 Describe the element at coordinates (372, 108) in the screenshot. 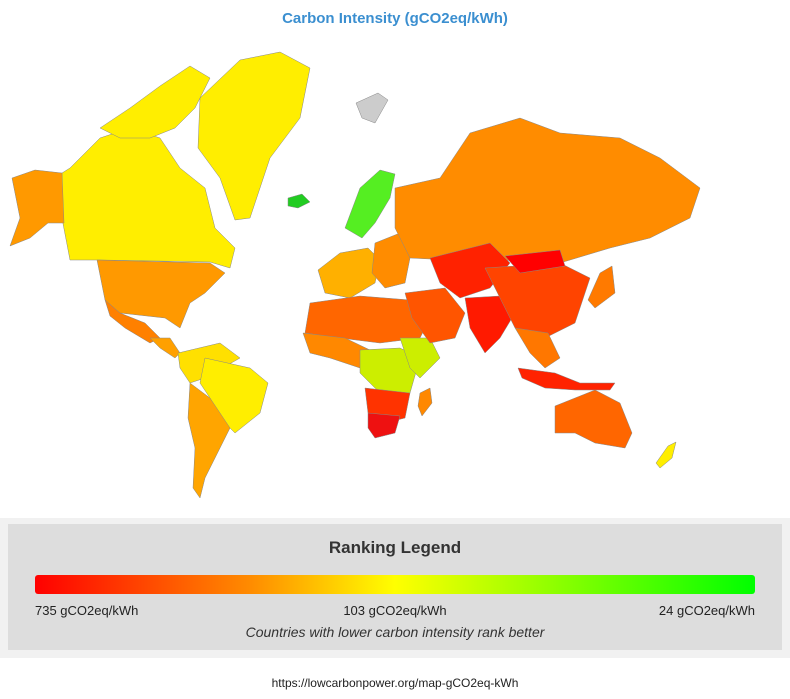

I see `region-svalbard` at that location.